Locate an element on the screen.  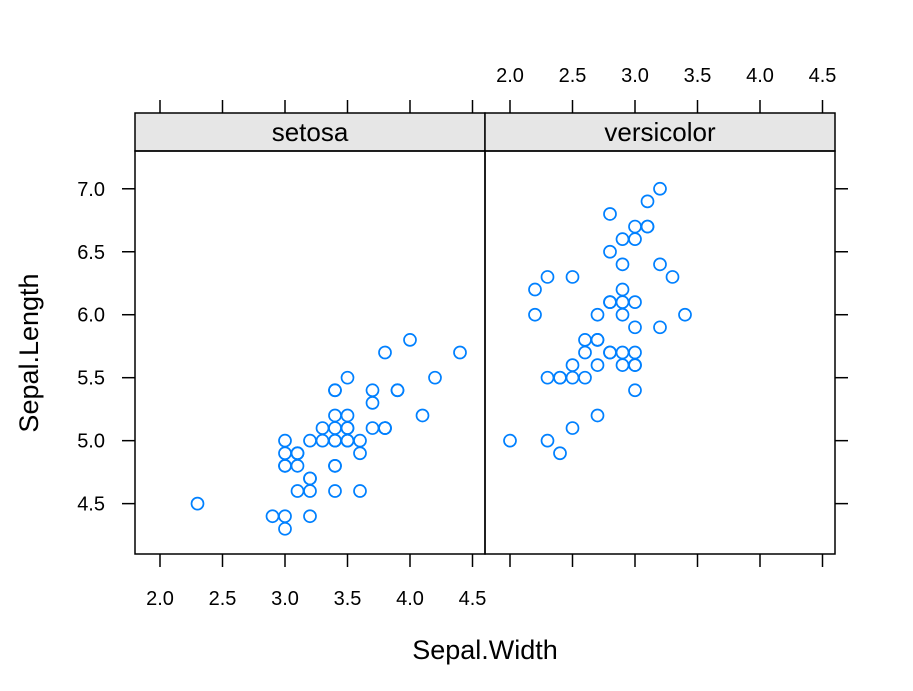
y-tick-label: 5.5 is located at coordinates (91, 379).